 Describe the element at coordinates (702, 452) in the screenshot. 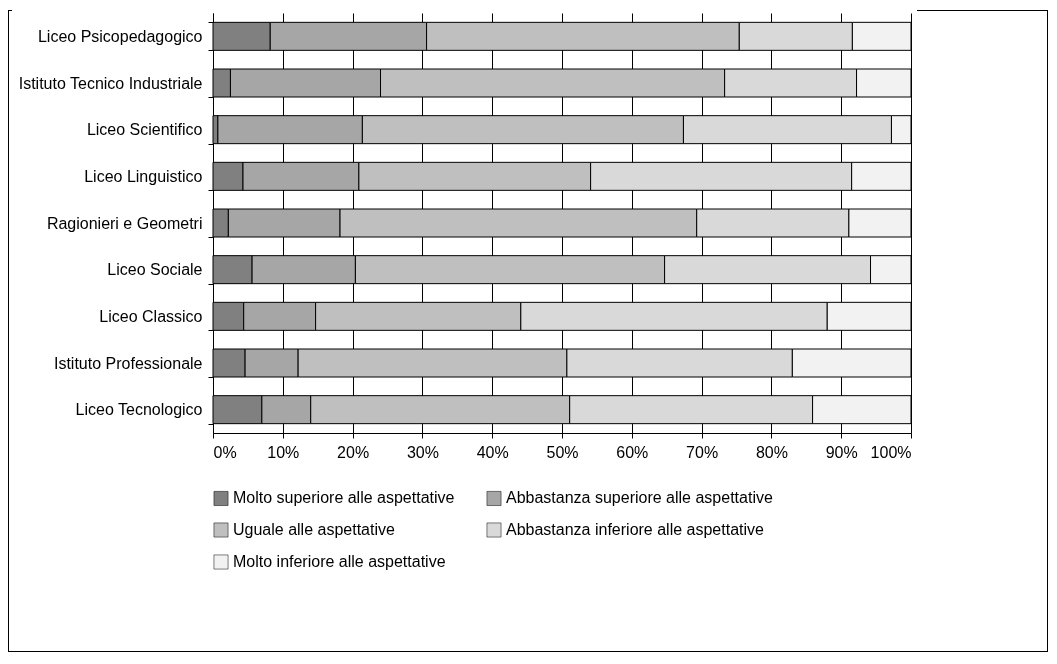

I see `x-tick-label: 70%` at that location.